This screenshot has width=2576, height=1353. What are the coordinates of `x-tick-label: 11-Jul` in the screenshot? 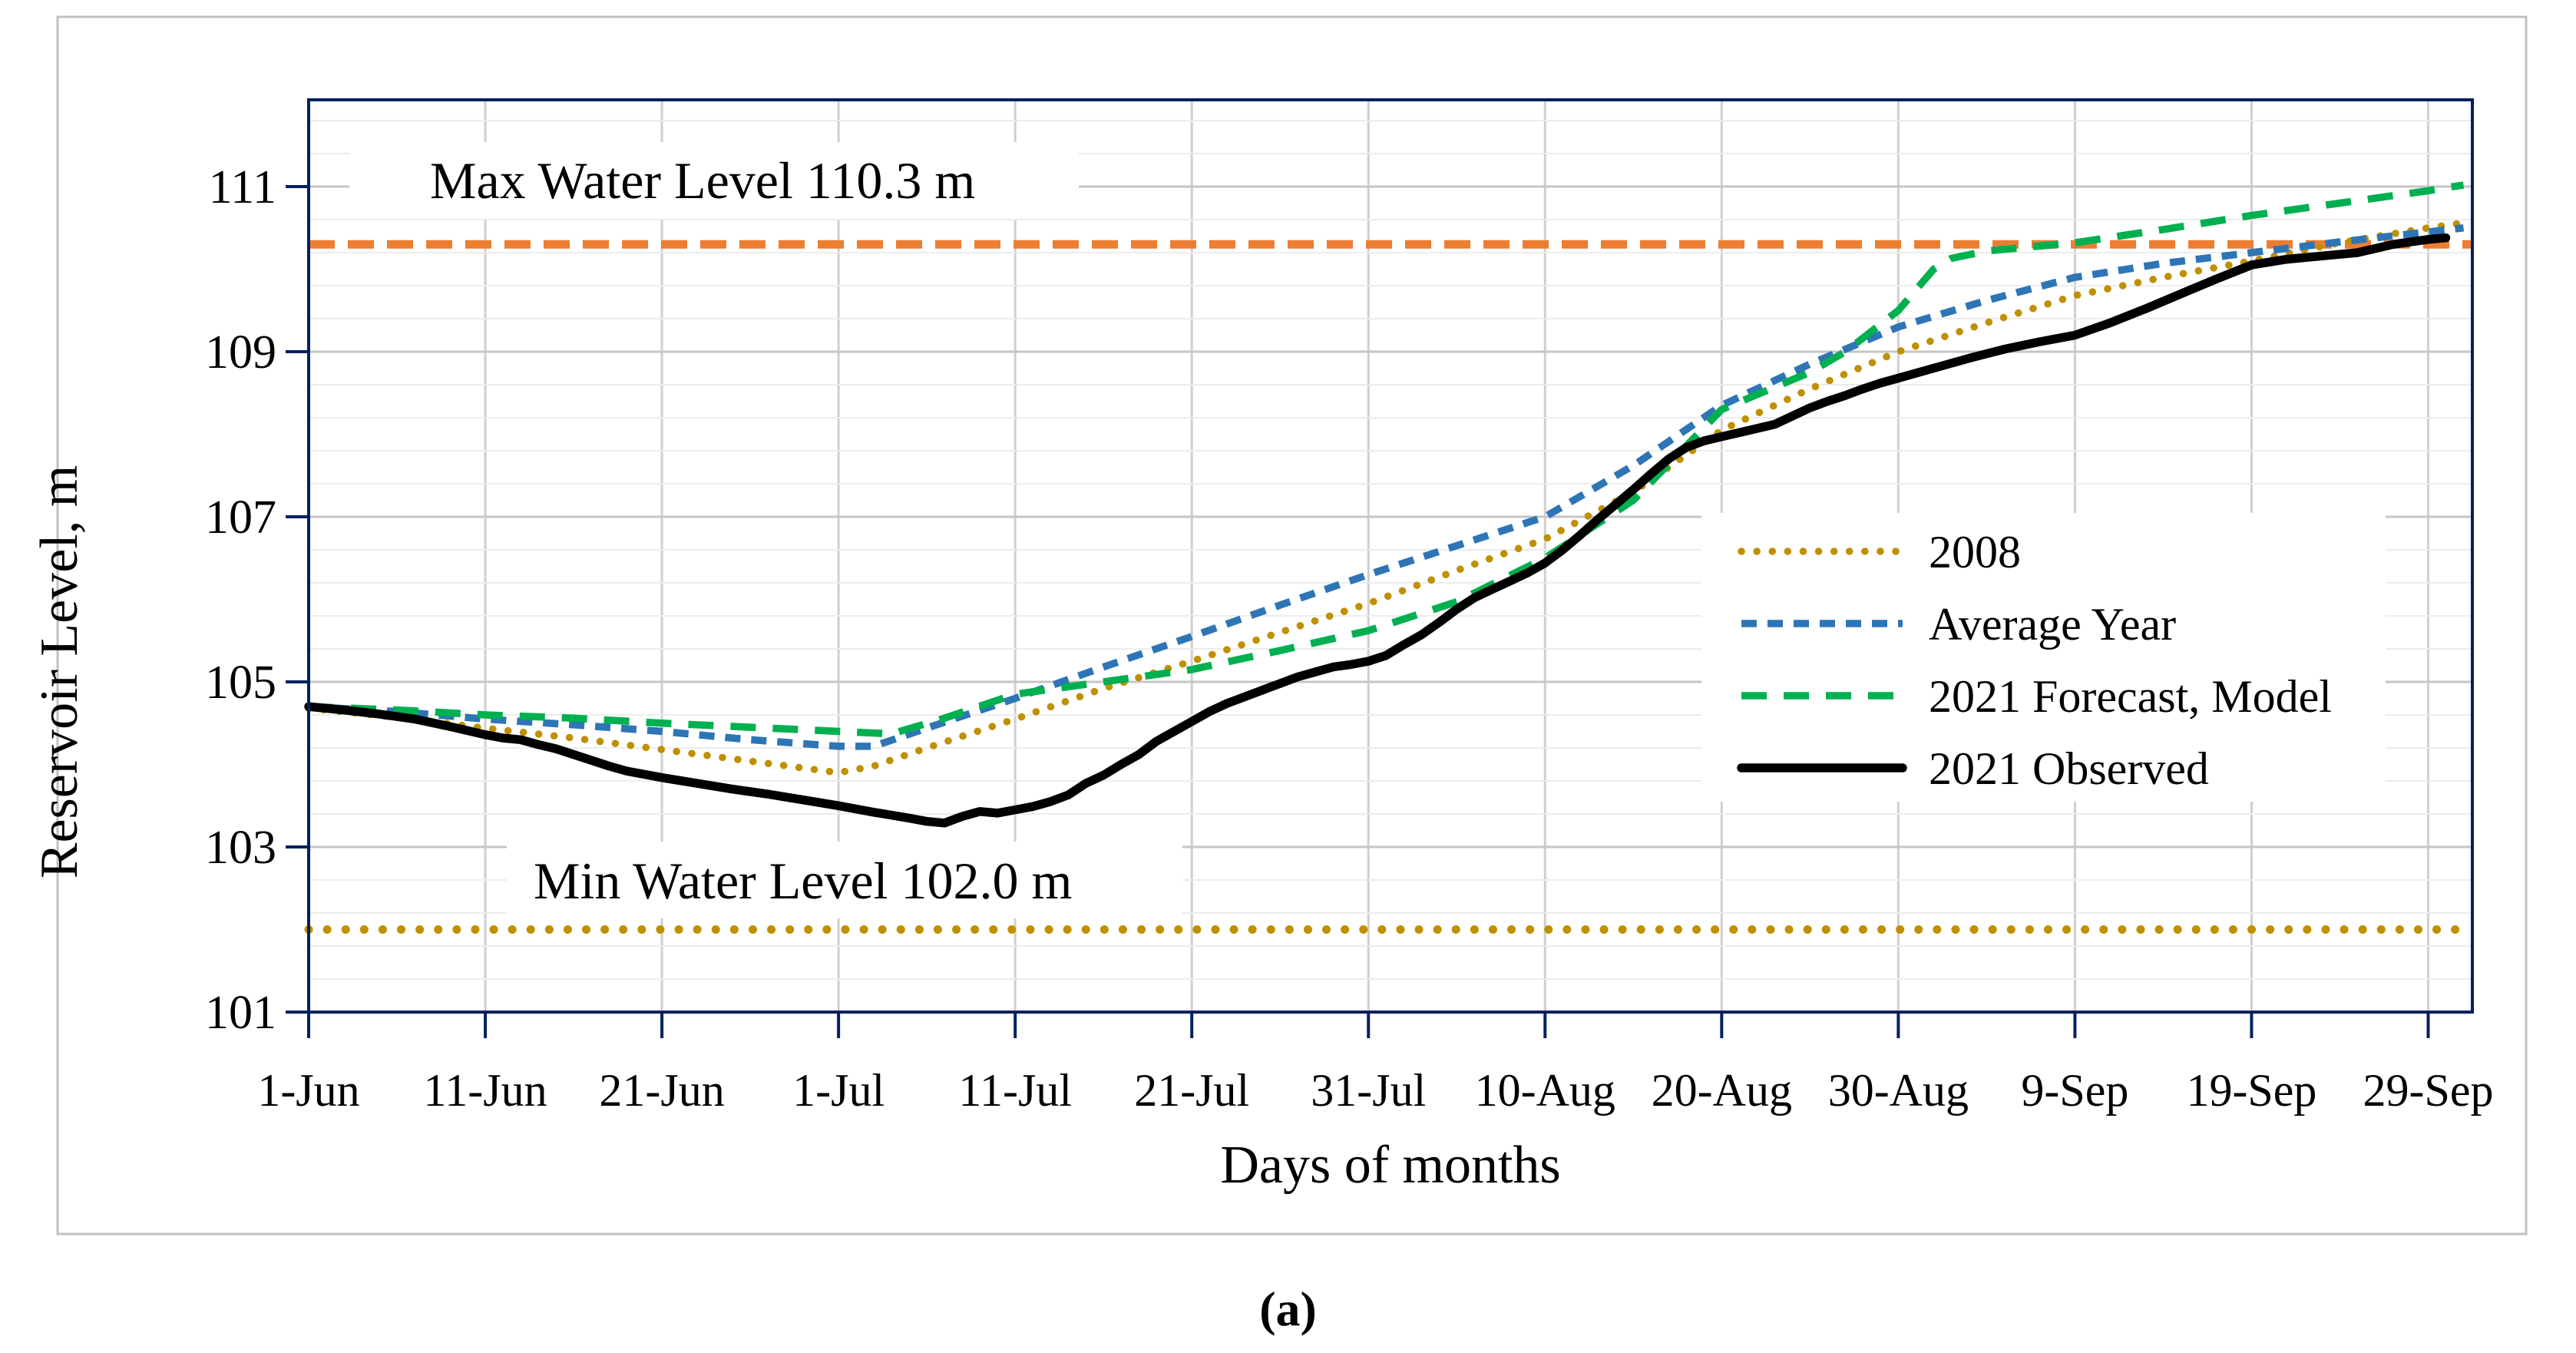 It's located at (1015, 1090).